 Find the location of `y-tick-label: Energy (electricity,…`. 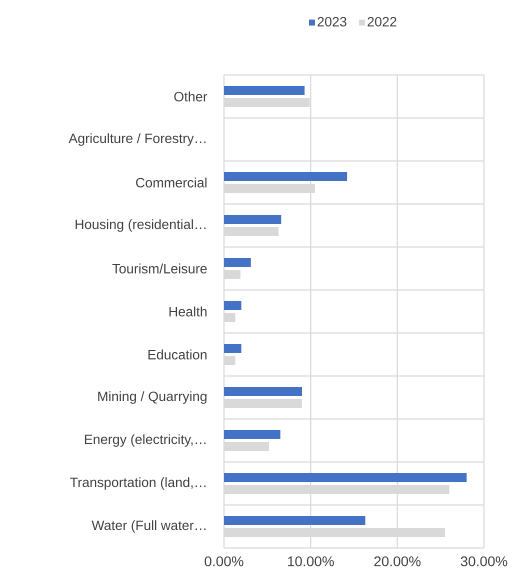

y-tick-label: Energy (electricity,… is located at coordinates (145, 440).